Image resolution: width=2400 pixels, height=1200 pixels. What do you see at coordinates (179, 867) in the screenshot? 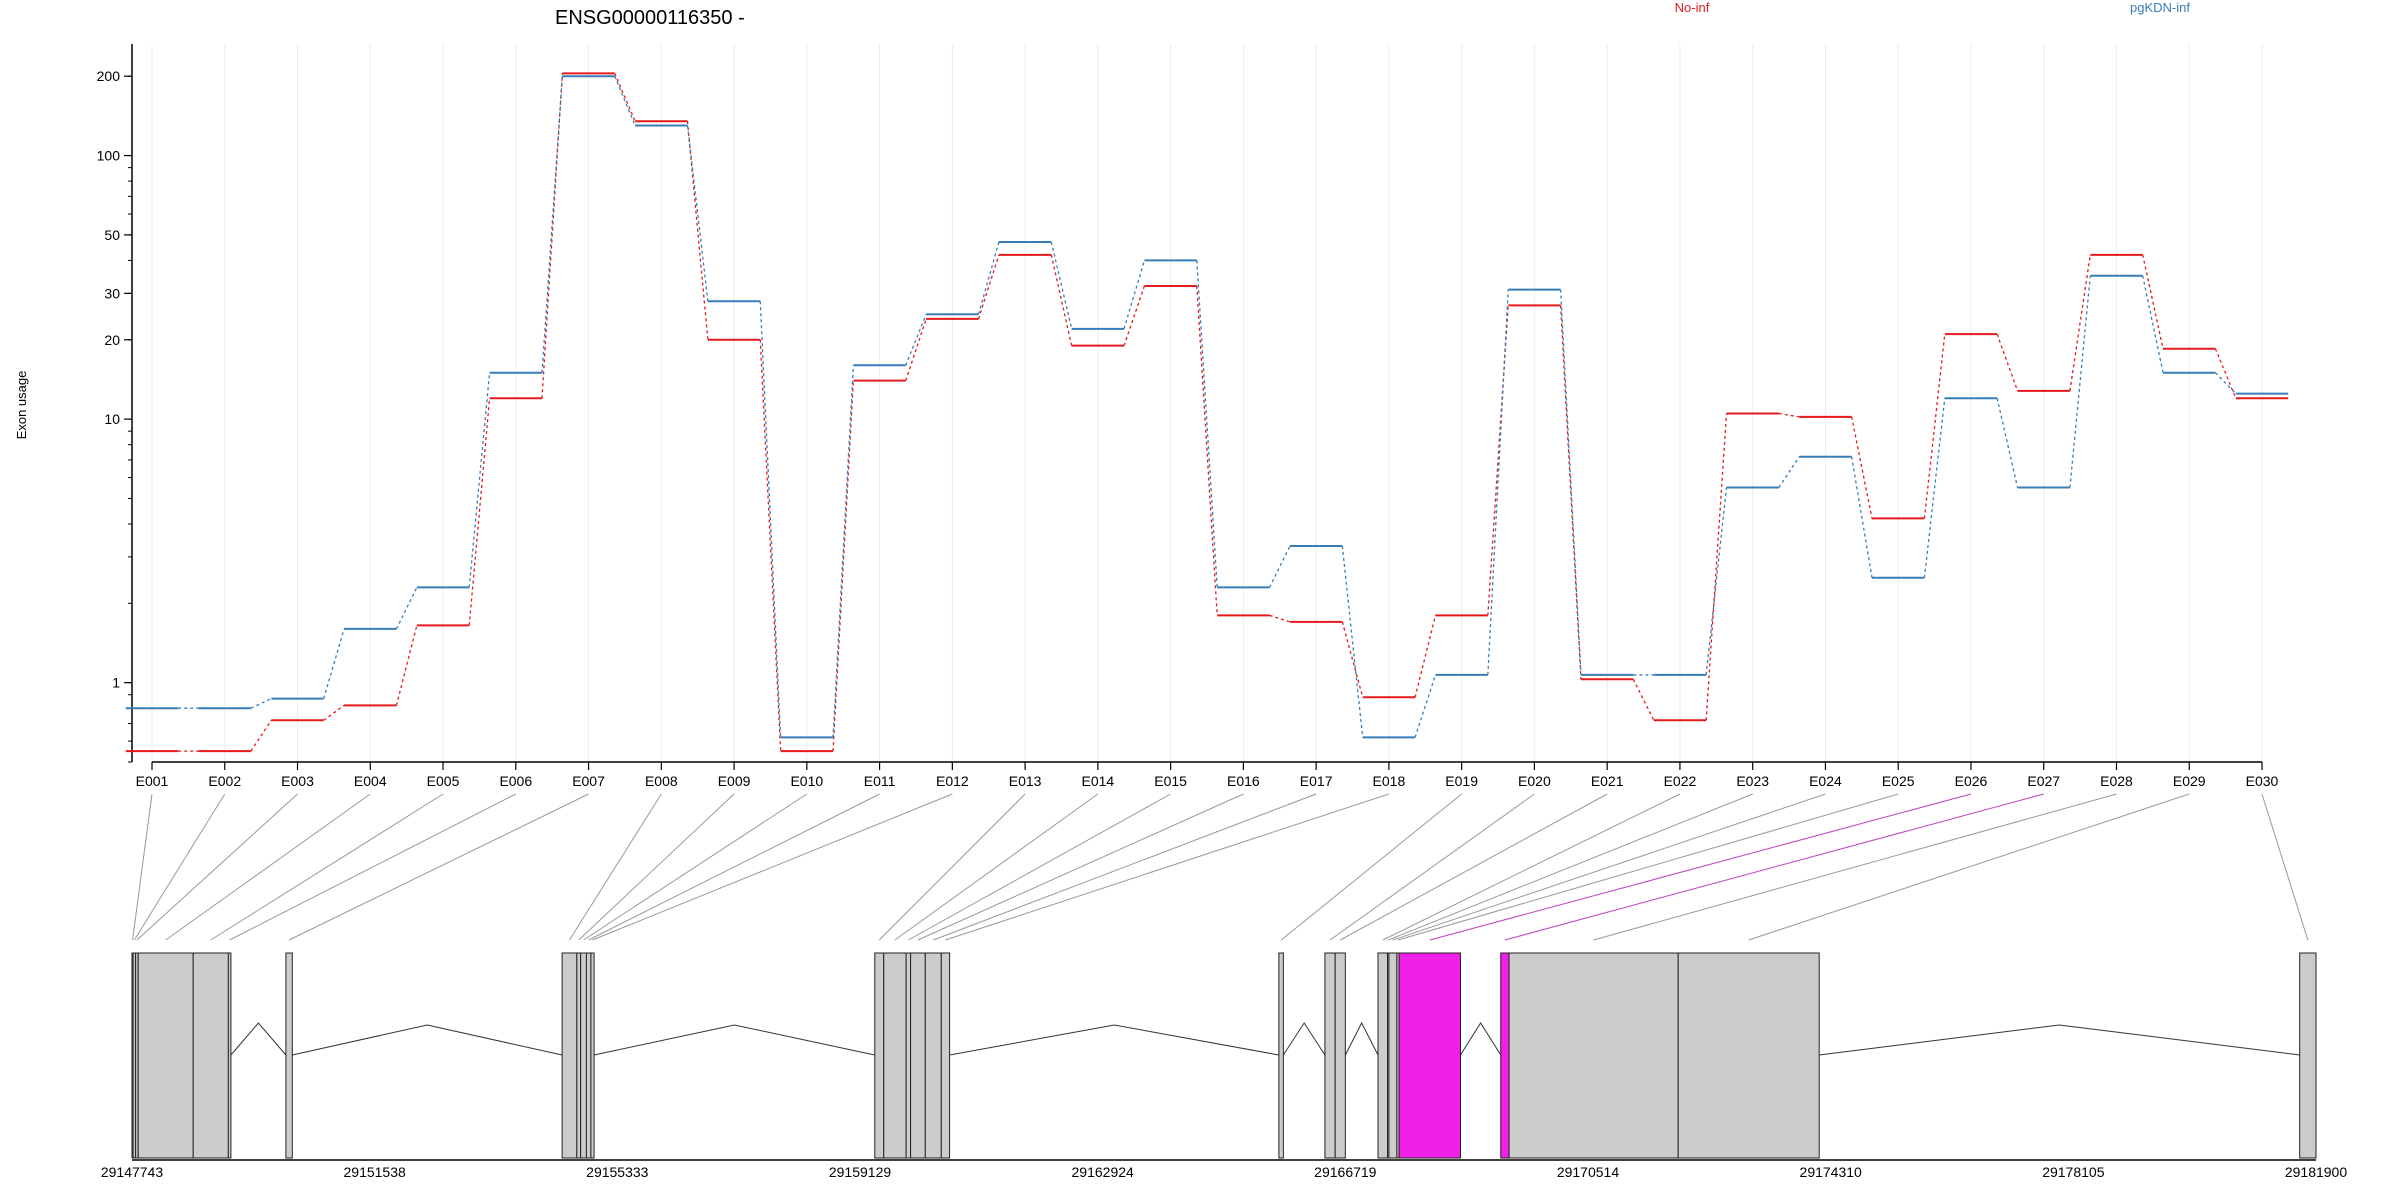
I see `connector-e002` at bounding box center [179, 867].